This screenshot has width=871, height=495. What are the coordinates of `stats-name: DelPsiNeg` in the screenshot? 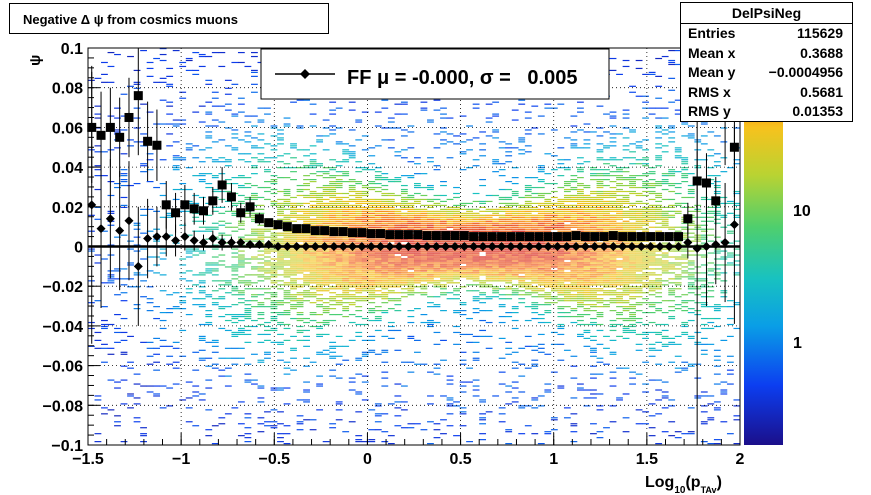 It's located at (766, 13).